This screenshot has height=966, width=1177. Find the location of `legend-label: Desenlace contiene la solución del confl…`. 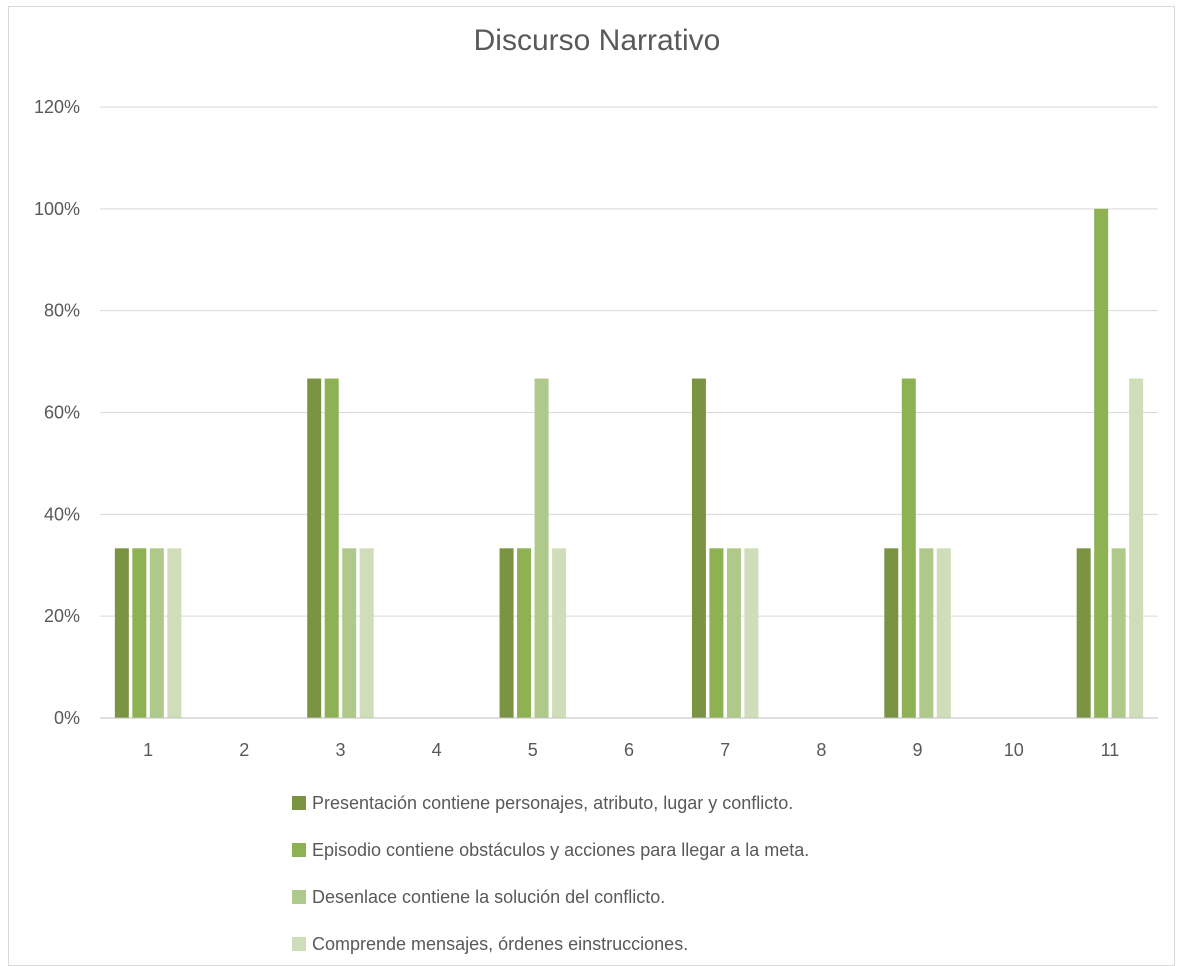

legend-label: Desenlace contiene la solución del confl… is located at coordinates (488, 897).